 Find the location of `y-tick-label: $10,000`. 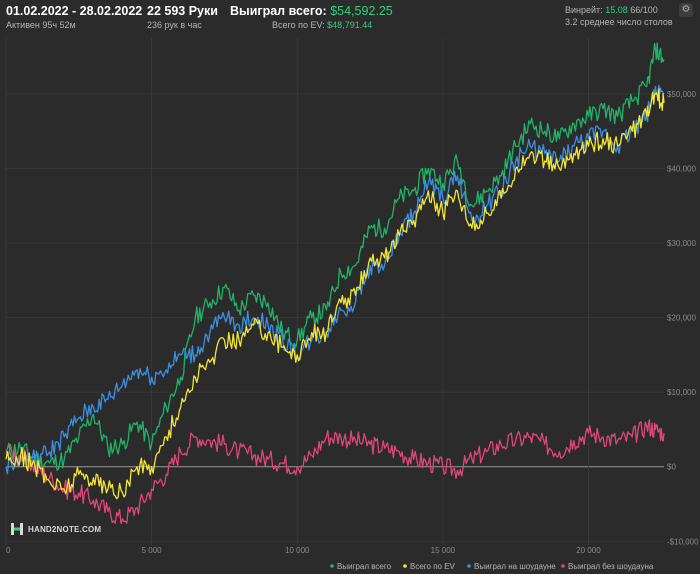

y-tick-label: $10,000 is located at coordinates (681, 392).